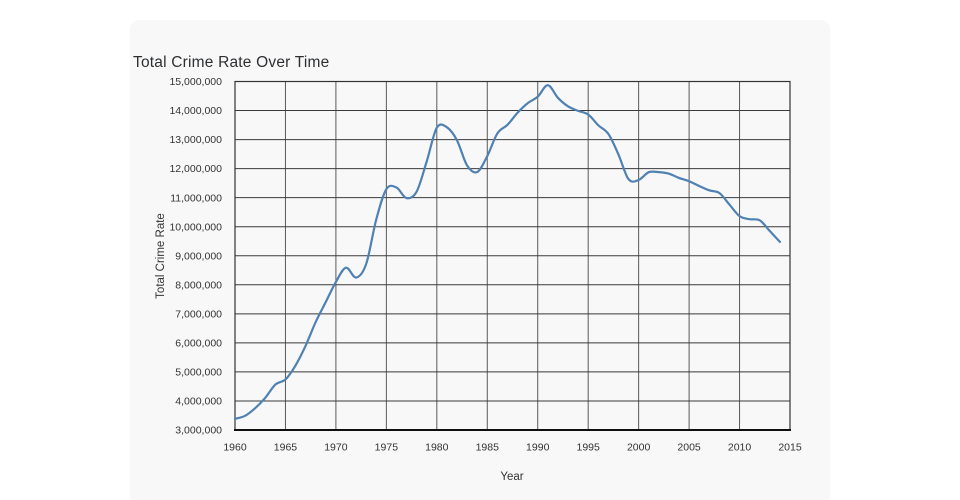 Image resolution: width=960 pixels, height=500 pixels. What do you see at coordinates (196, 198) in the screenshot?
I see `y-tick-label: 11,000,000` at bounding box center [196, 198].